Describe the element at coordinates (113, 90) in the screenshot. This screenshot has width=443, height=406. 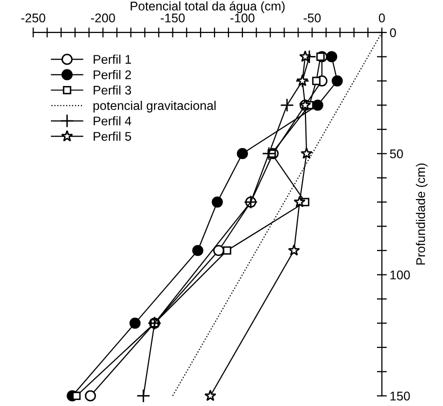
I see `legend-label: Perfil 3` at that location.